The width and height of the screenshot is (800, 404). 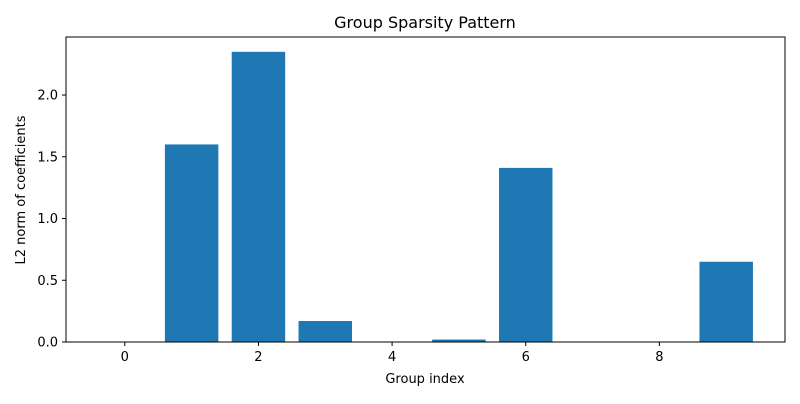 What do you see at coordinates (47, 219) in the screenshot?
I see `y-tick-label: 1.0` at bounding box center [47, 219].